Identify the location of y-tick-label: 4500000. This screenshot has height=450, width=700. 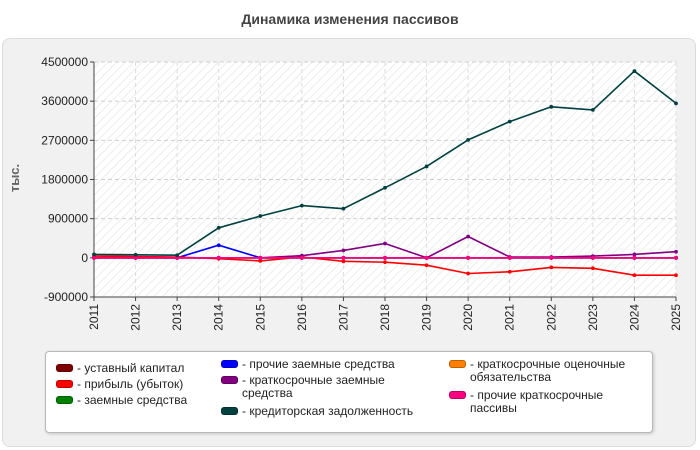
(64, 62).